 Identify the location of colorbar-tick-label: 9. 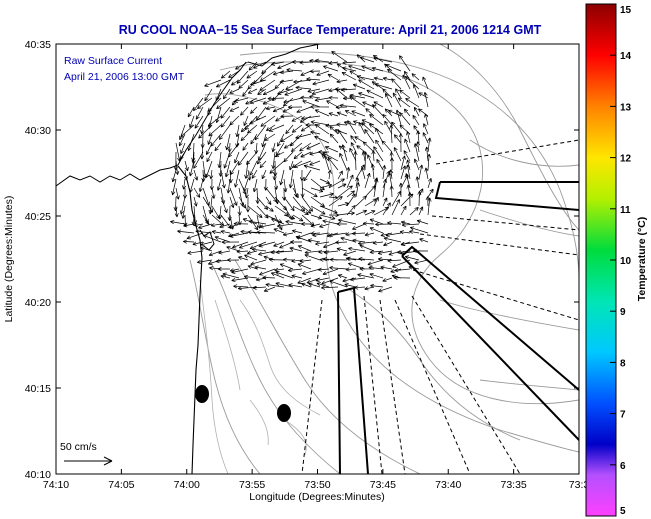
(623, 312).